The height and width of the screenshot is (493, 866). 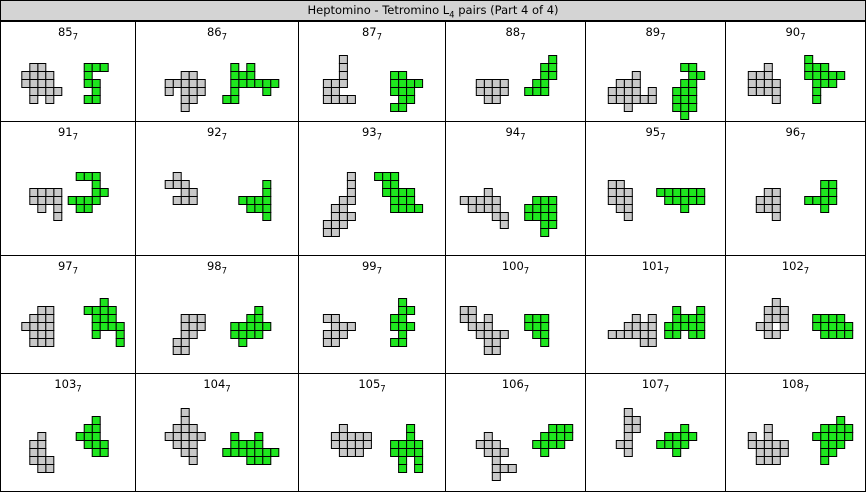 What do you see at coordinates (795, 267) in the screenshot?
I see `pair-number: 1027` at bounding box center [795, 267].